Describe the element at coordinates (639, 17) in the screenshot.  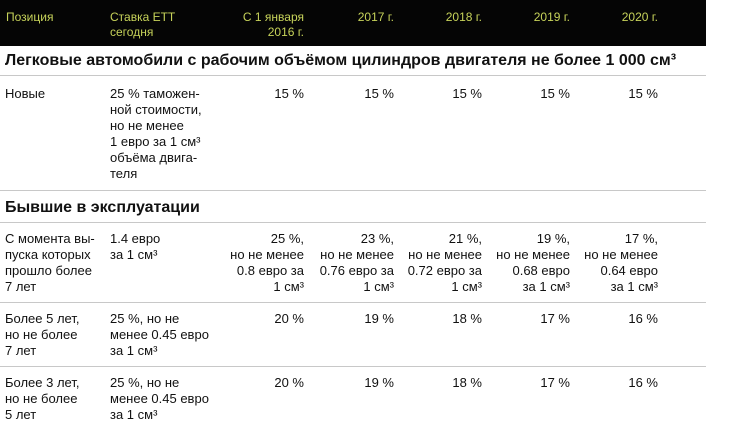
I see `header-2020: 2020 г.` at that location.